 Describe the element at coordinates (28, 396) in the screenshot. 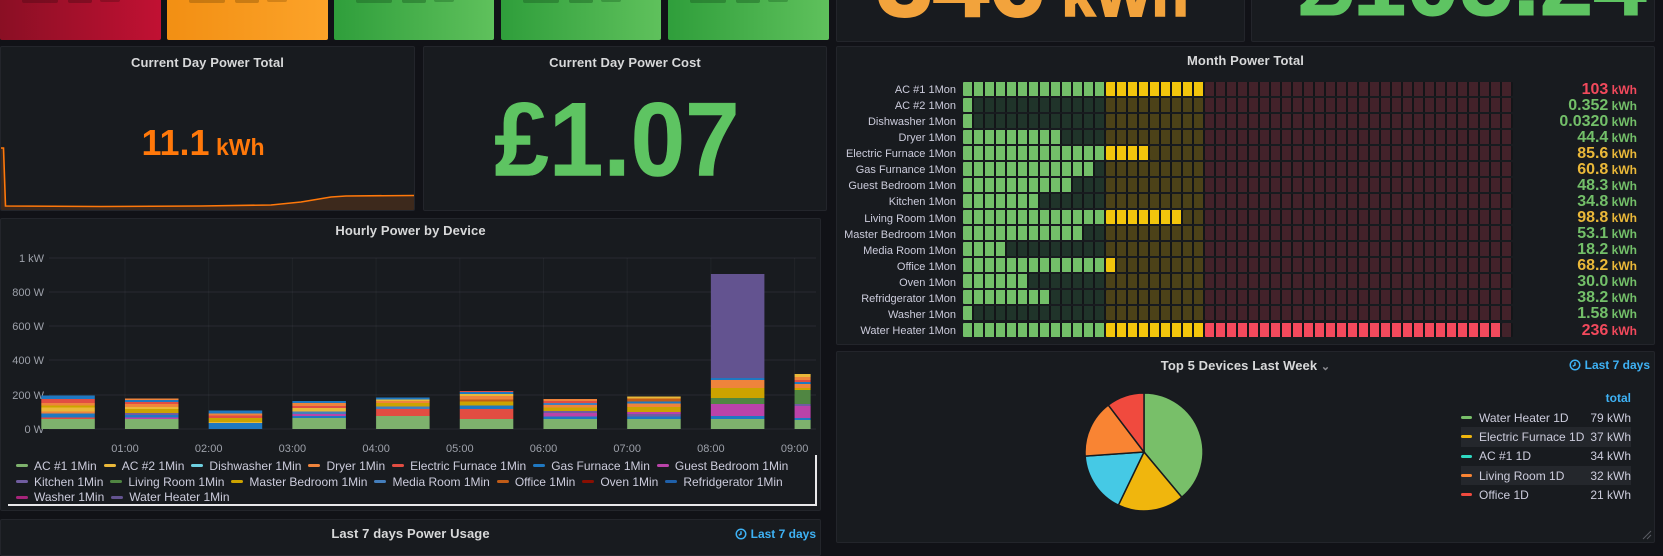

I see `svg-text: 200 W` at that location.